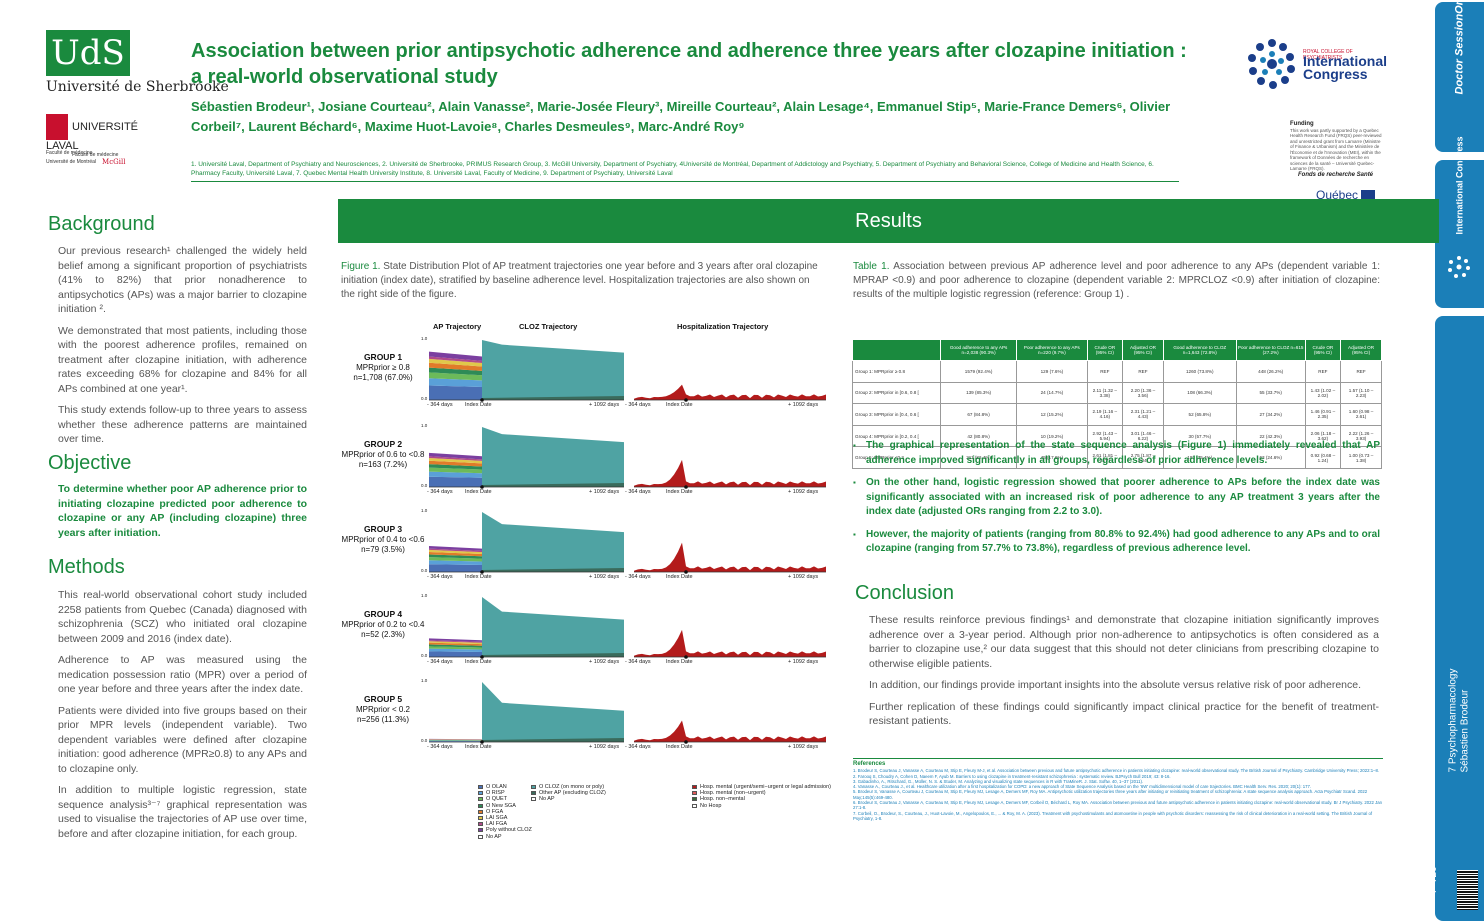 Image resolution: width=1484 pixels, height=921 pixels. I want to click on legend-label: O New SGA, so click(501, 805).